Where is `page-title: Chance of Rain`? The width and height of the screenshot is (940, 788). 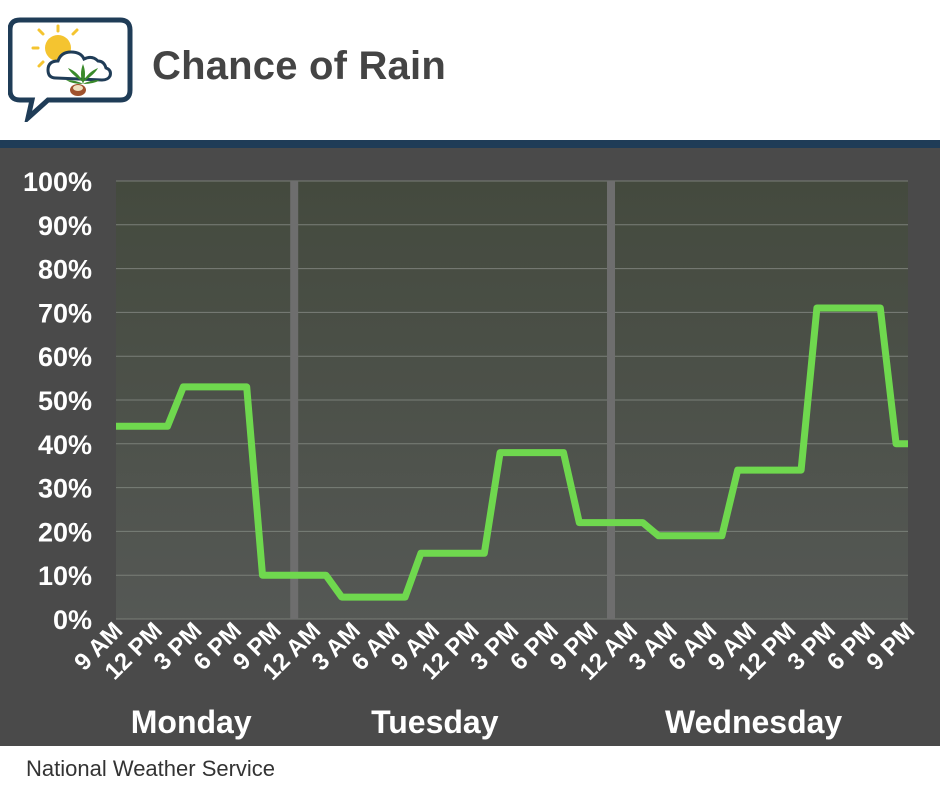
page-title: Chance of Rain is located at coordinates (299, 66).